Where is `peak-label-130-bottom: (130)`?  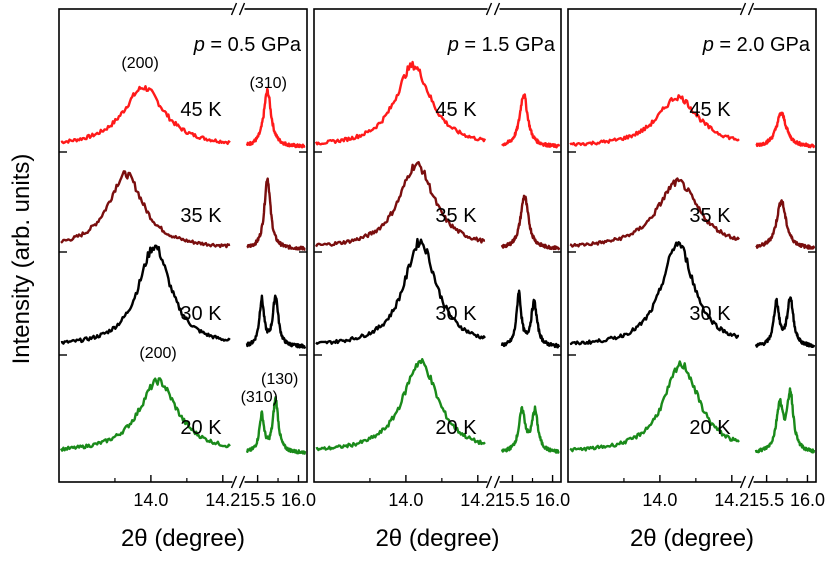 peak-label-130-bottom: (130) is located at coordinates (279, 379).